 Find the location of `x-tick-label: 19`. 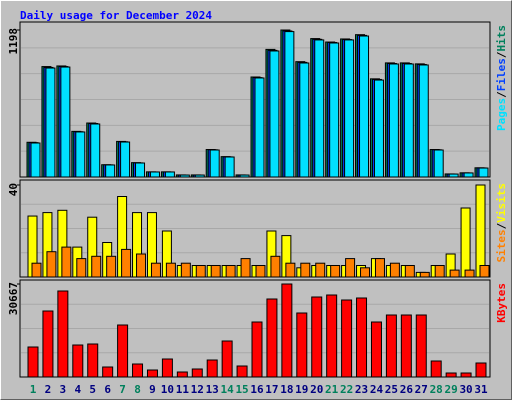

x-tick-label: 19 is located at coordinates (301, 389).